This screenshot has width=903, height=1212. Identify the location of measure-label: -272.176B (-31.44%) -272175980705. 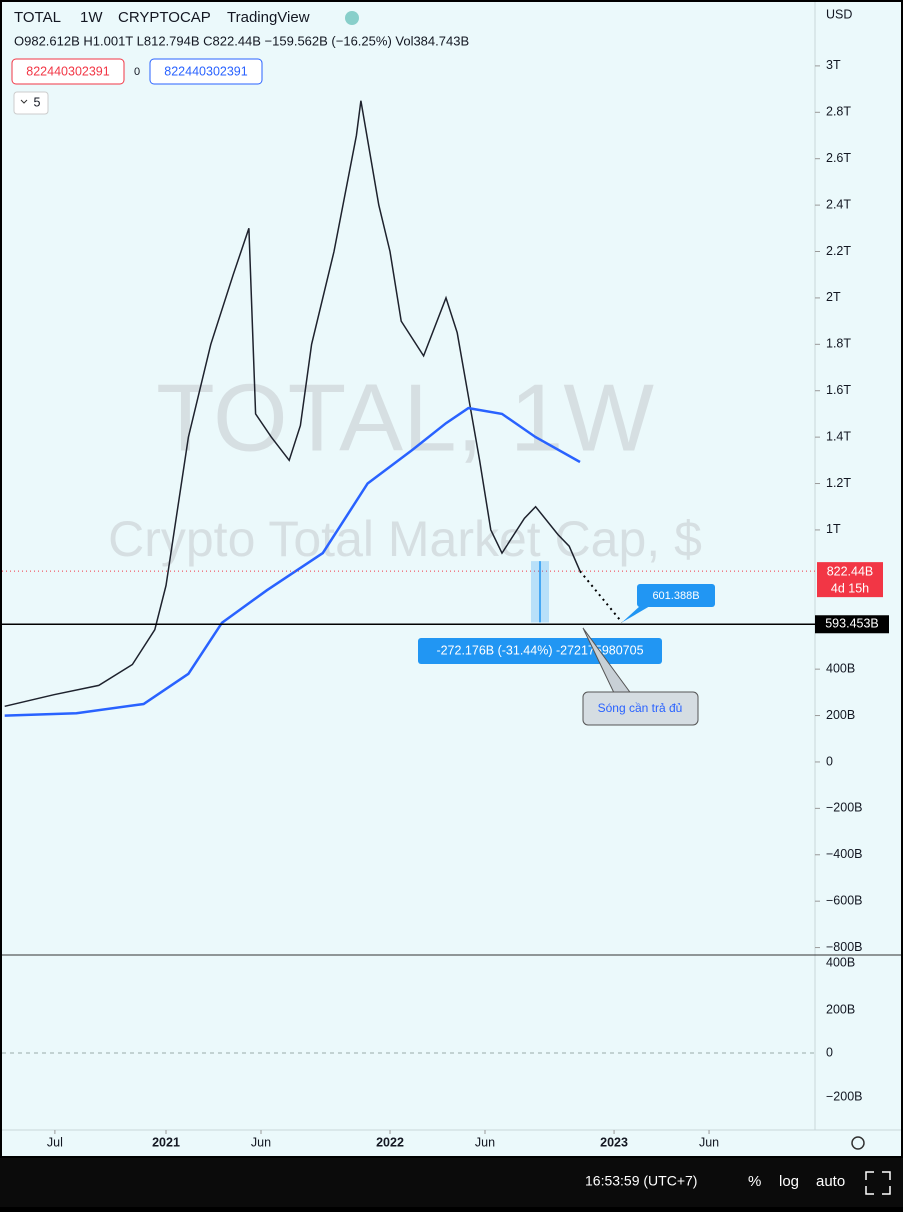
(539, 650).